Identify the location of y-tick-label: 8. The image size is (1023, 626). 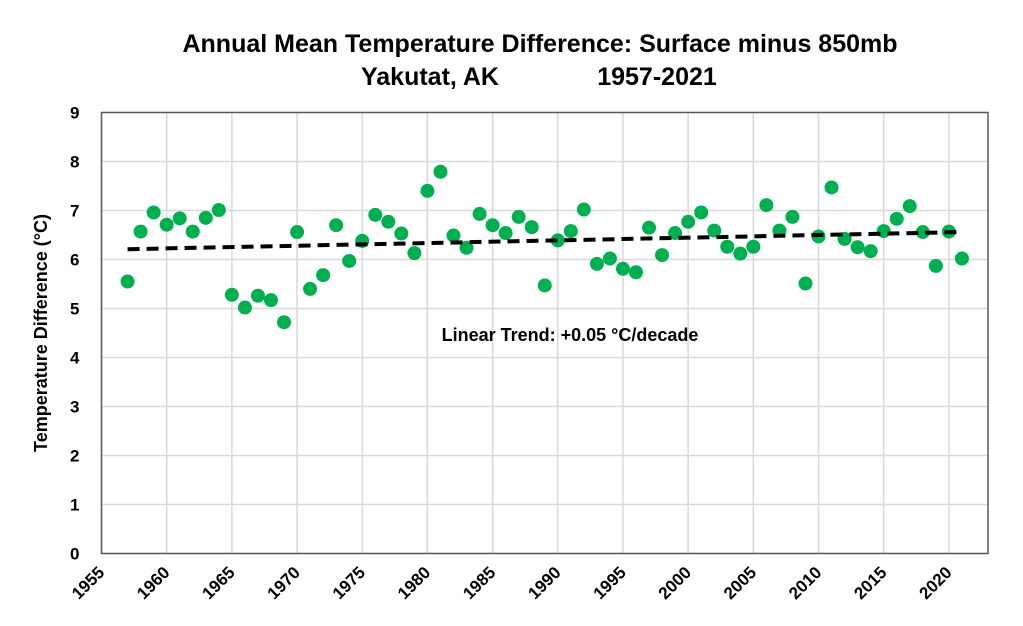
(74, 162).